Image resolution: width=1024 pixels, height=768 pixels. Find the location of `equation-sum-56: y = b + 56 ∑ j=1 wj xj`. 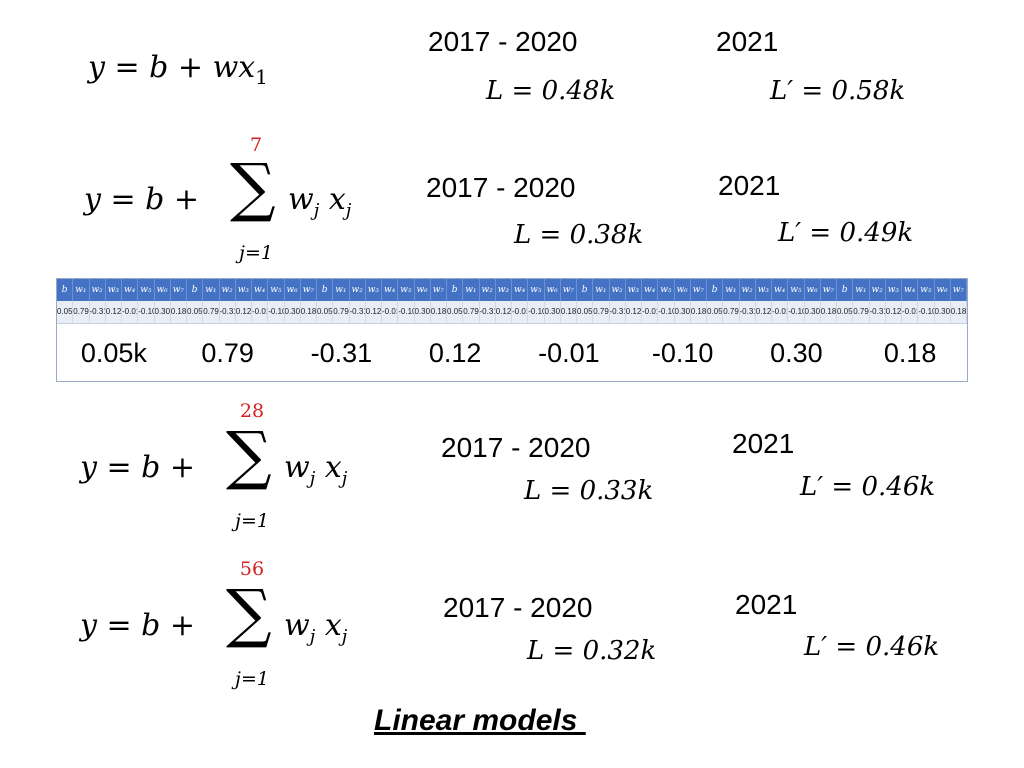

equation-sum-56: y = b + 56 ∑ j=1 wj xj is located at coordinates (235, 626).